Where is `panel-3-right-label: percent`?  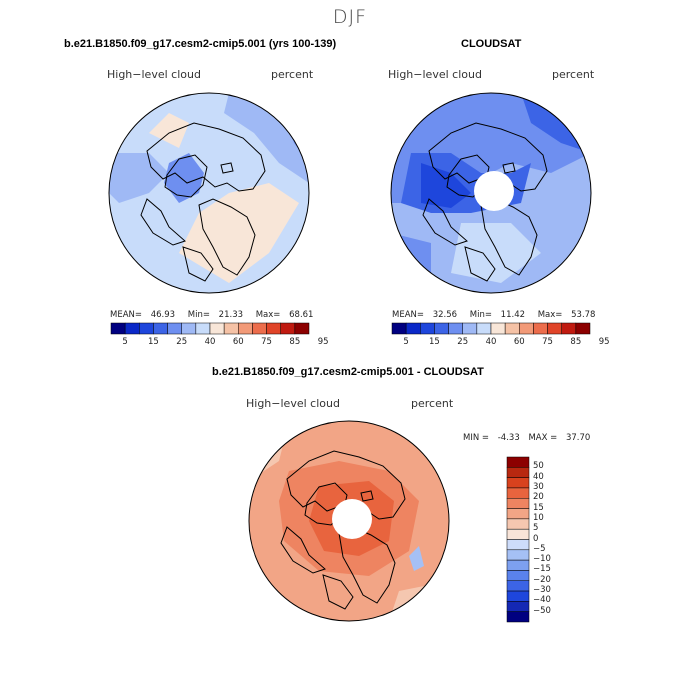
panel-3-right-label: percent is located at coordinates (432, 403).